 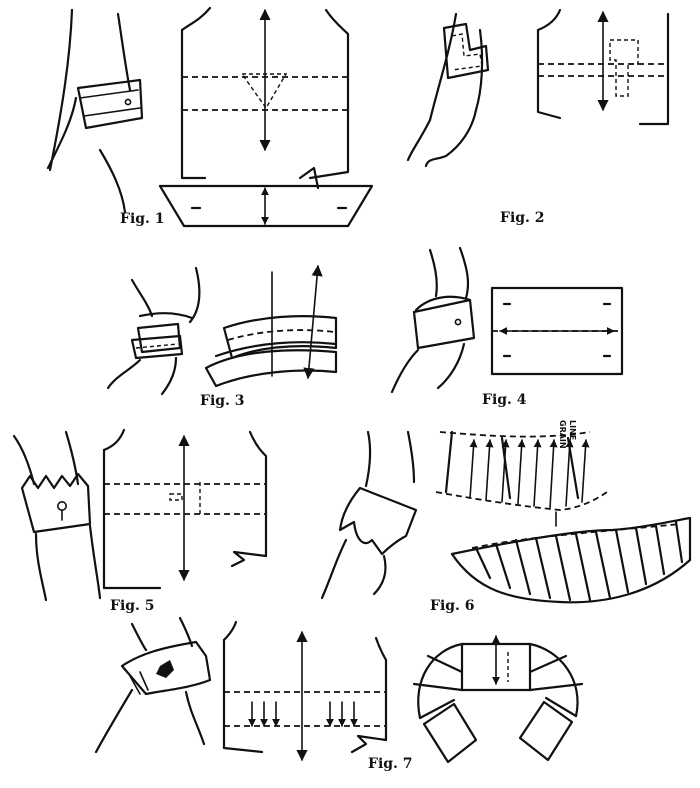 I want to click on fig4-arm-illustration, so click(x=433, y=320).